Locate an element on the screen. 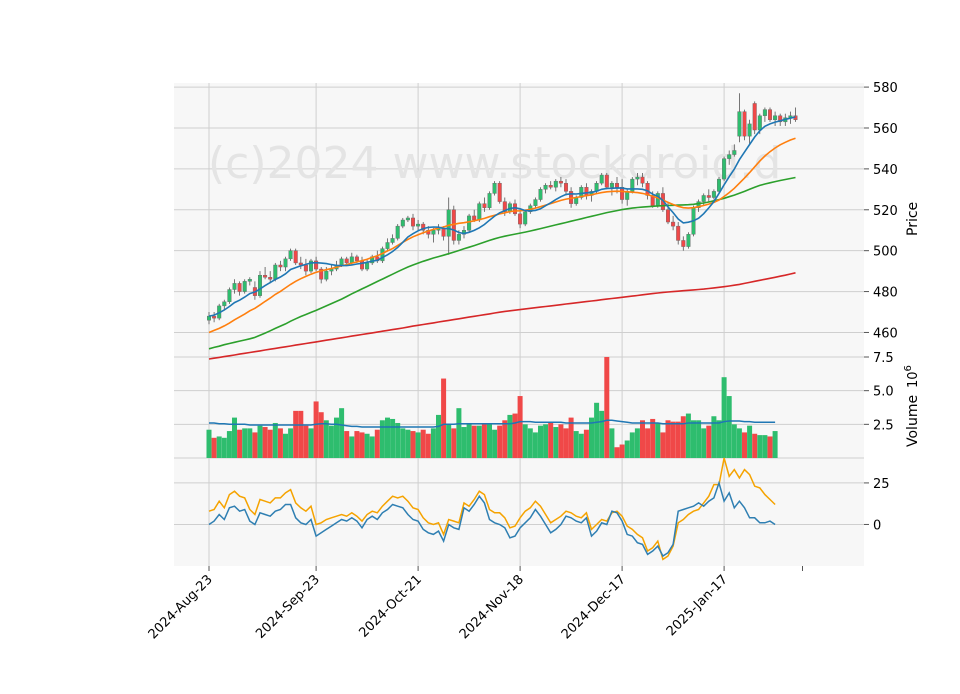 This screenshot has width=960, height=694. ma-long-line is located at coordinates (502, 316).